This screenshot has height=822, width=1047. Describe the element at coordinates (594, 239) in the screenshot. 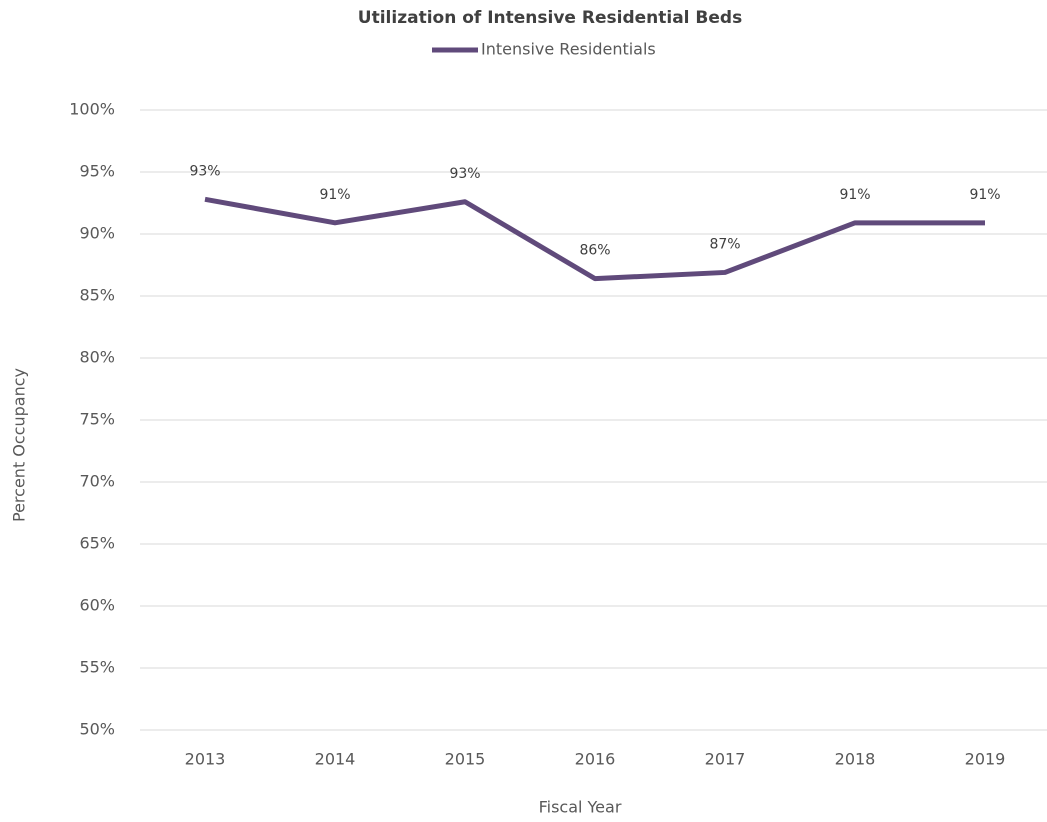

I see `series-line` at that location.